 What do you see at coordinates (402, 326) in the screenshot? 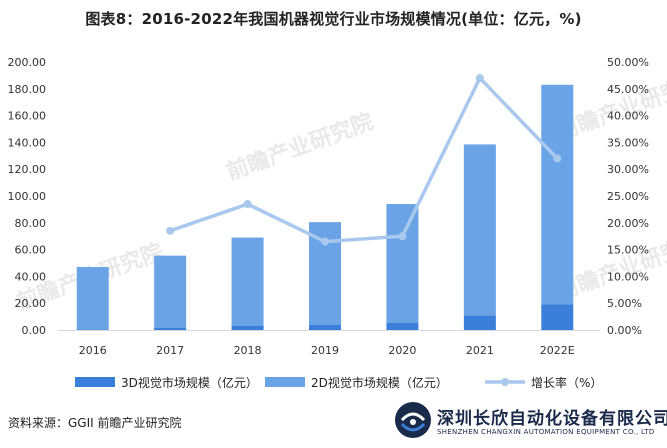
I see `bar-3d-2020` at bounding box center [402, 326].